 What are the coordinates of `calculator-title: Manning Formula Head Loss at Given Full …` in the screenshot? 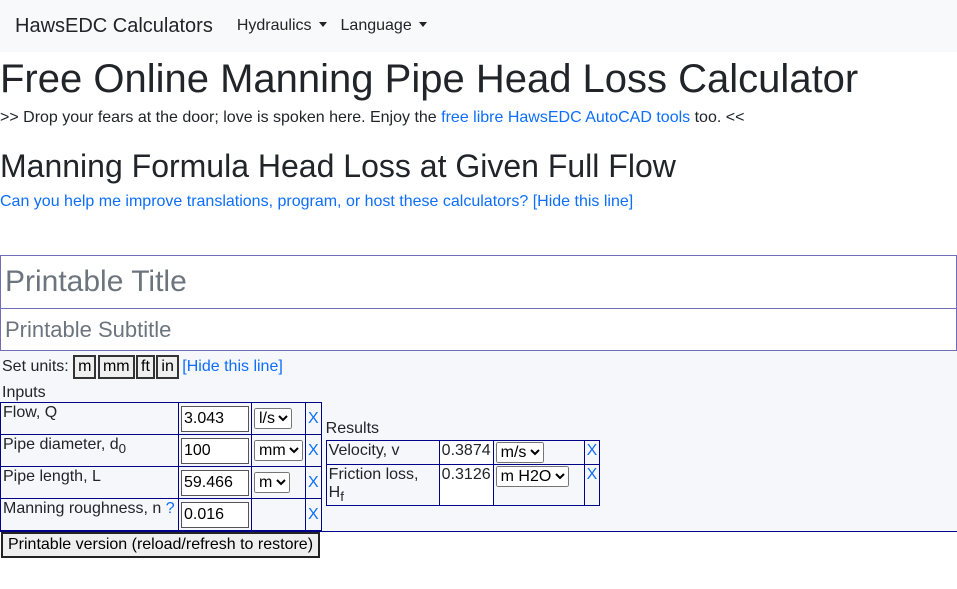 It's located at (338, 166).